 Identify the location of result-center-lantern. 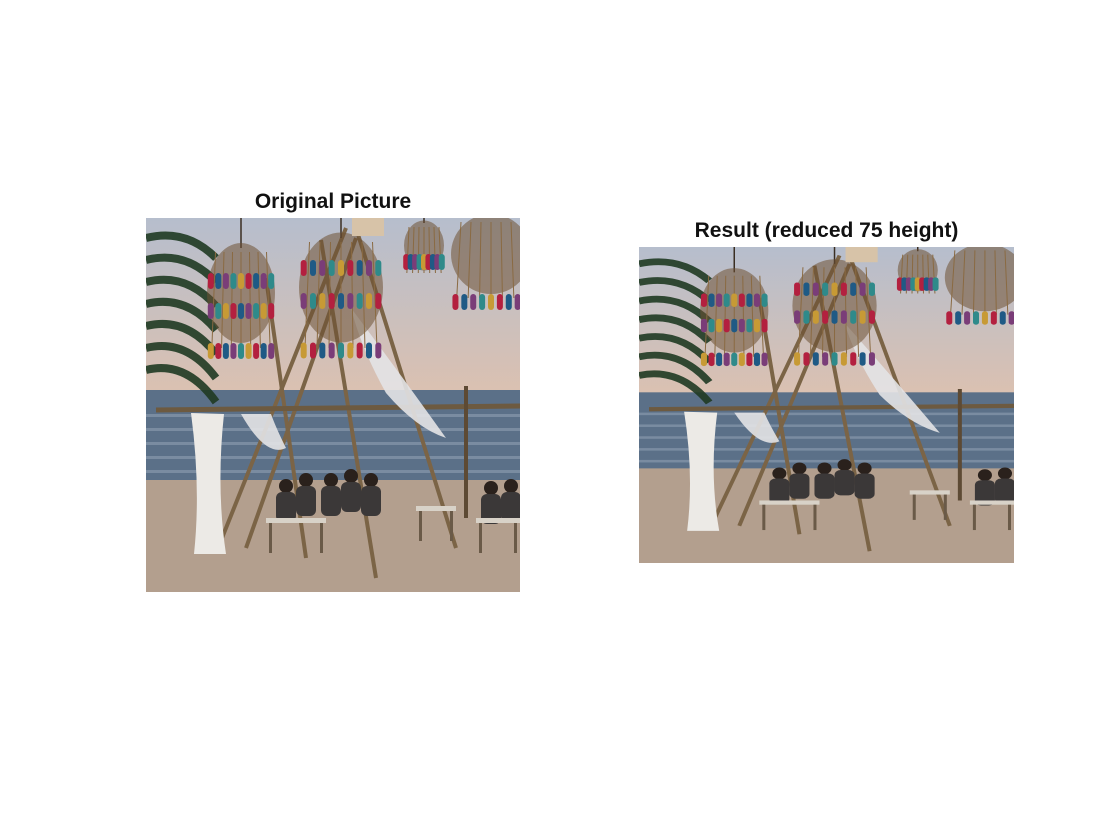
(834, 306).